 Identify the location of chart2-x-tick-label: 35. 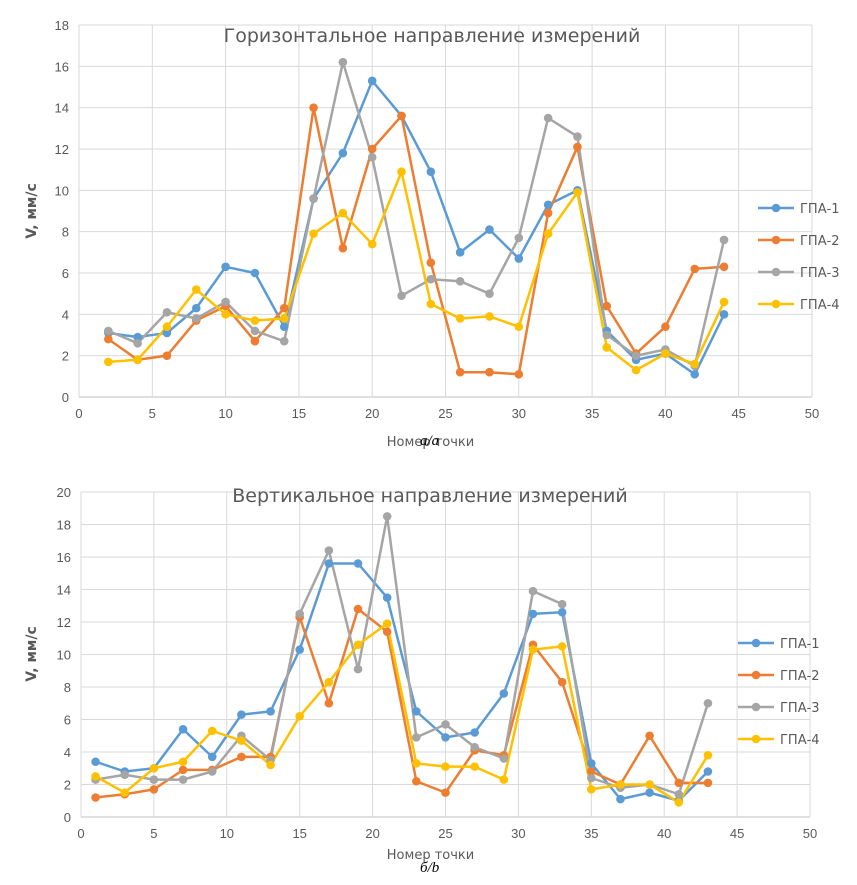
(591, 833).